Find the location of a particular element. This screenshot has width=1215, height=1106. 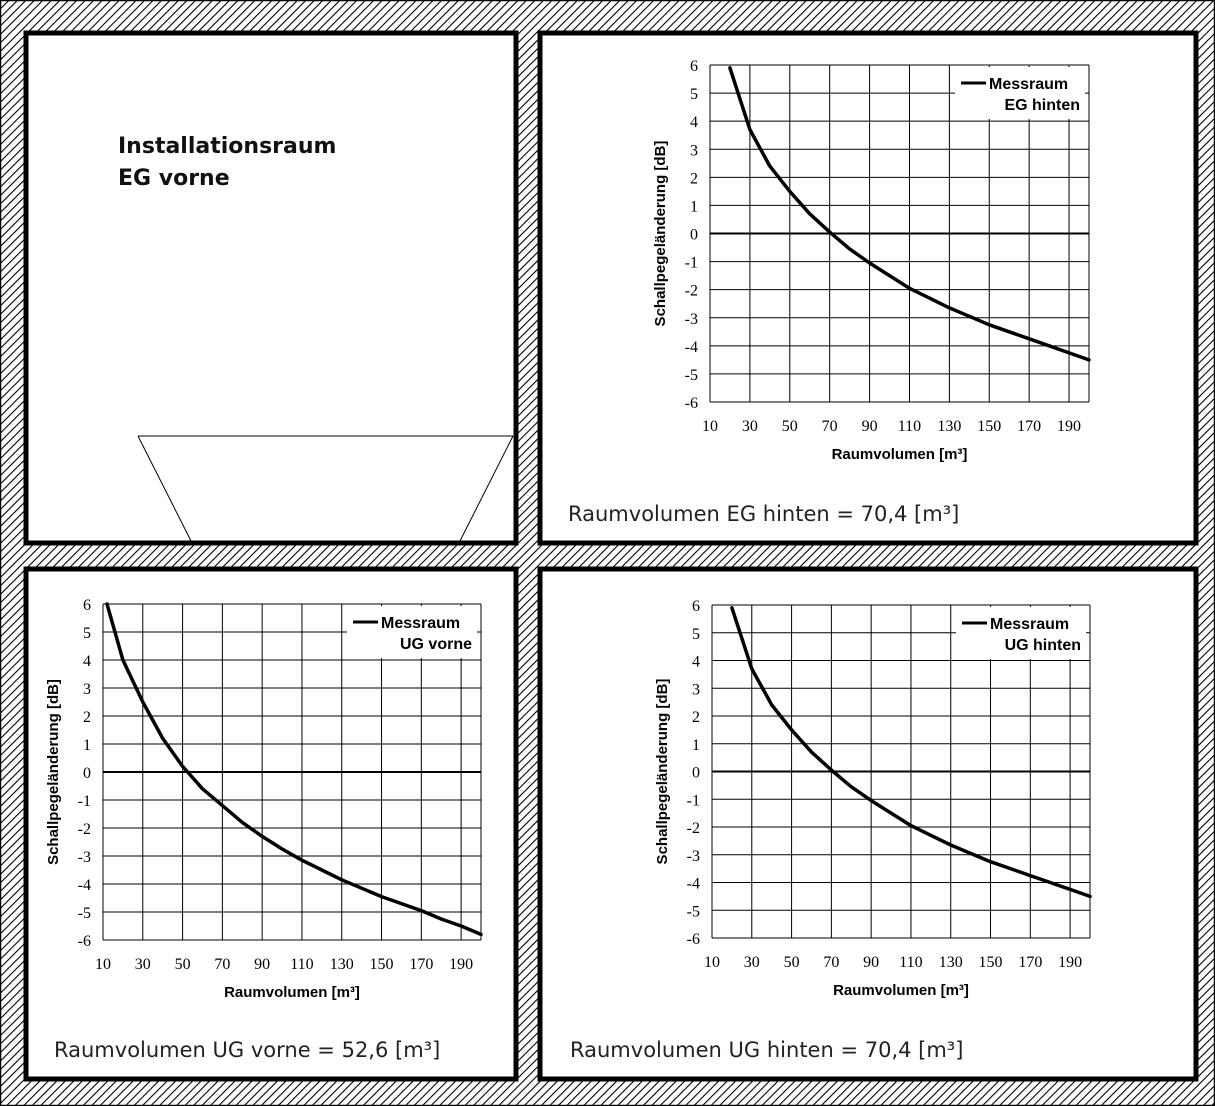

chart-grid is located at coordinates (901, 771).